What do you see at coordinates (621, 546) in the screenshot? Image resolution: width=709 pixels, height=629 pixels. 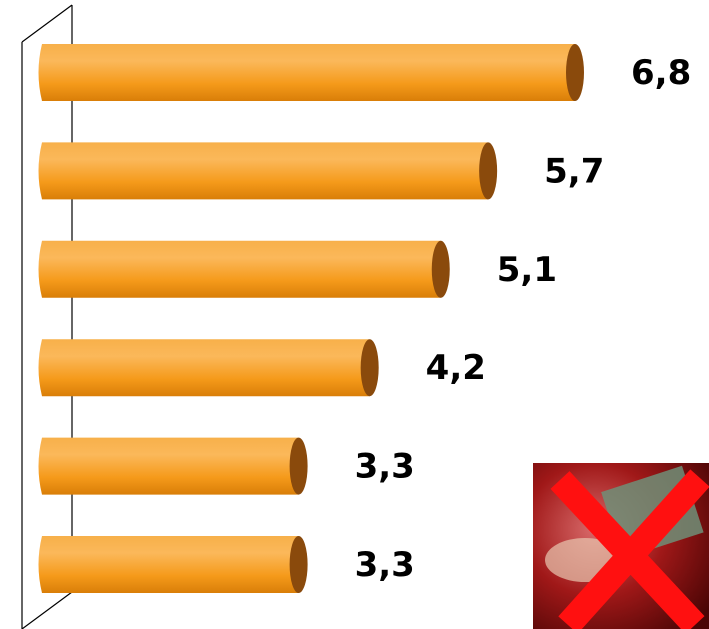 I see `photo` at bounding box center [621, 546].